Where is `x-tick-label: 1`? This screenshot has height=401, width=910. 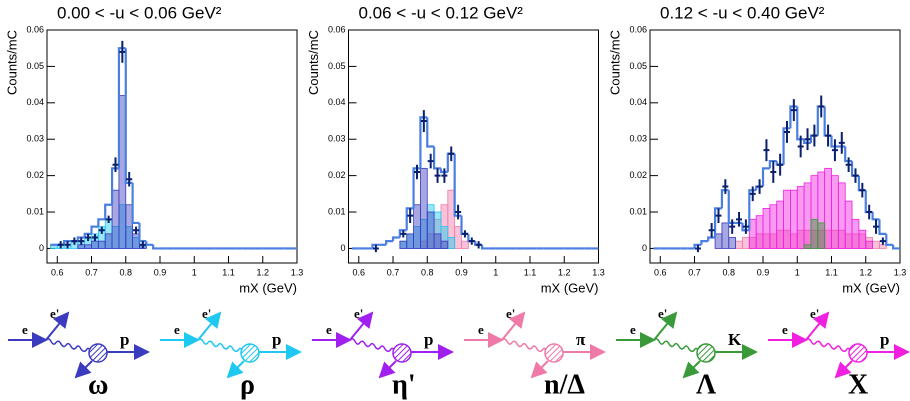
x-tick-label: 1 is located at coordinates (797, 272).